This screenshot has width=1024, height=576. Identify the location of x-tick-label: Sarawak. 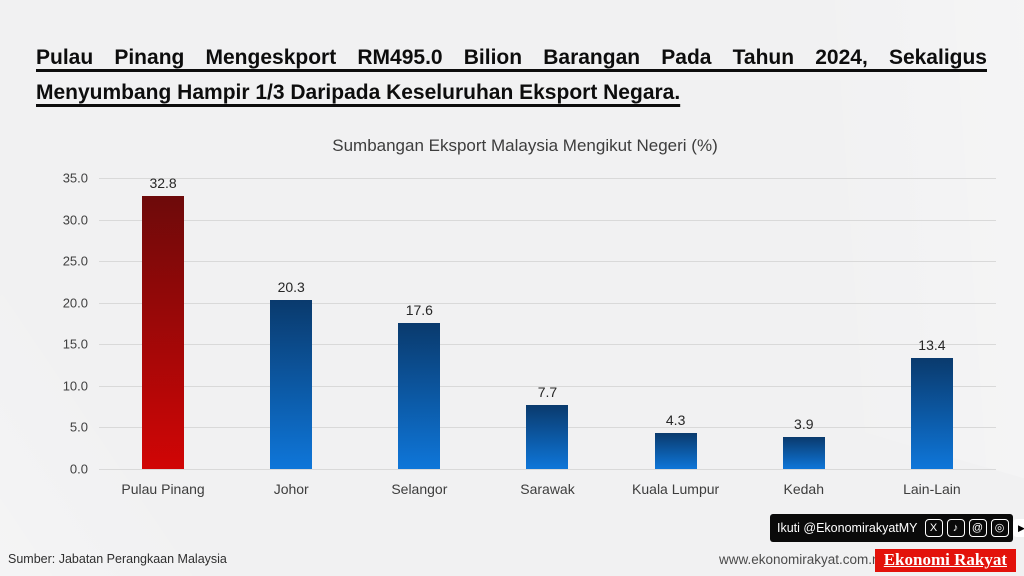
(547, 489).